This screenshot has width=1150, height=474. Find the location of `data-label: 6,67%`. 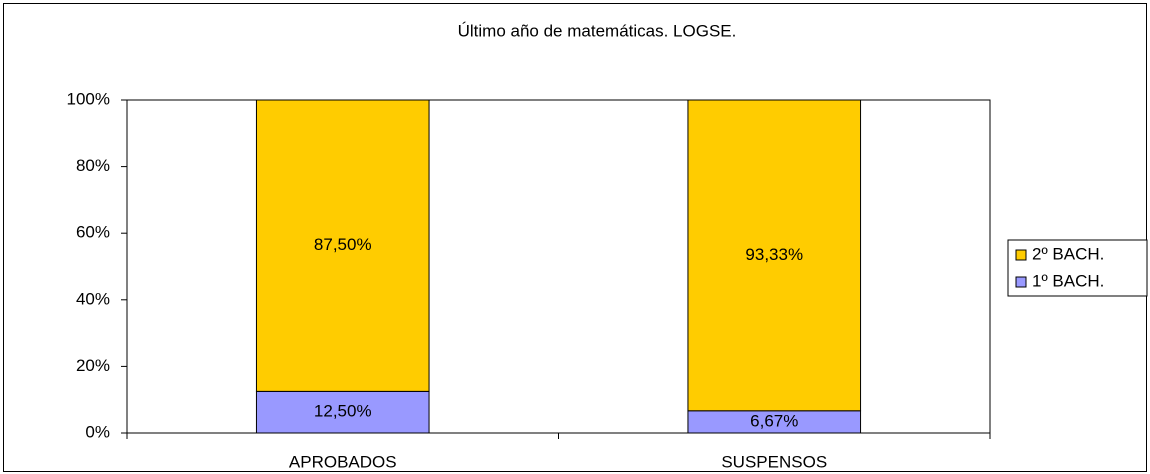

data-label: 6,67% is located at coordinates (774, 420).